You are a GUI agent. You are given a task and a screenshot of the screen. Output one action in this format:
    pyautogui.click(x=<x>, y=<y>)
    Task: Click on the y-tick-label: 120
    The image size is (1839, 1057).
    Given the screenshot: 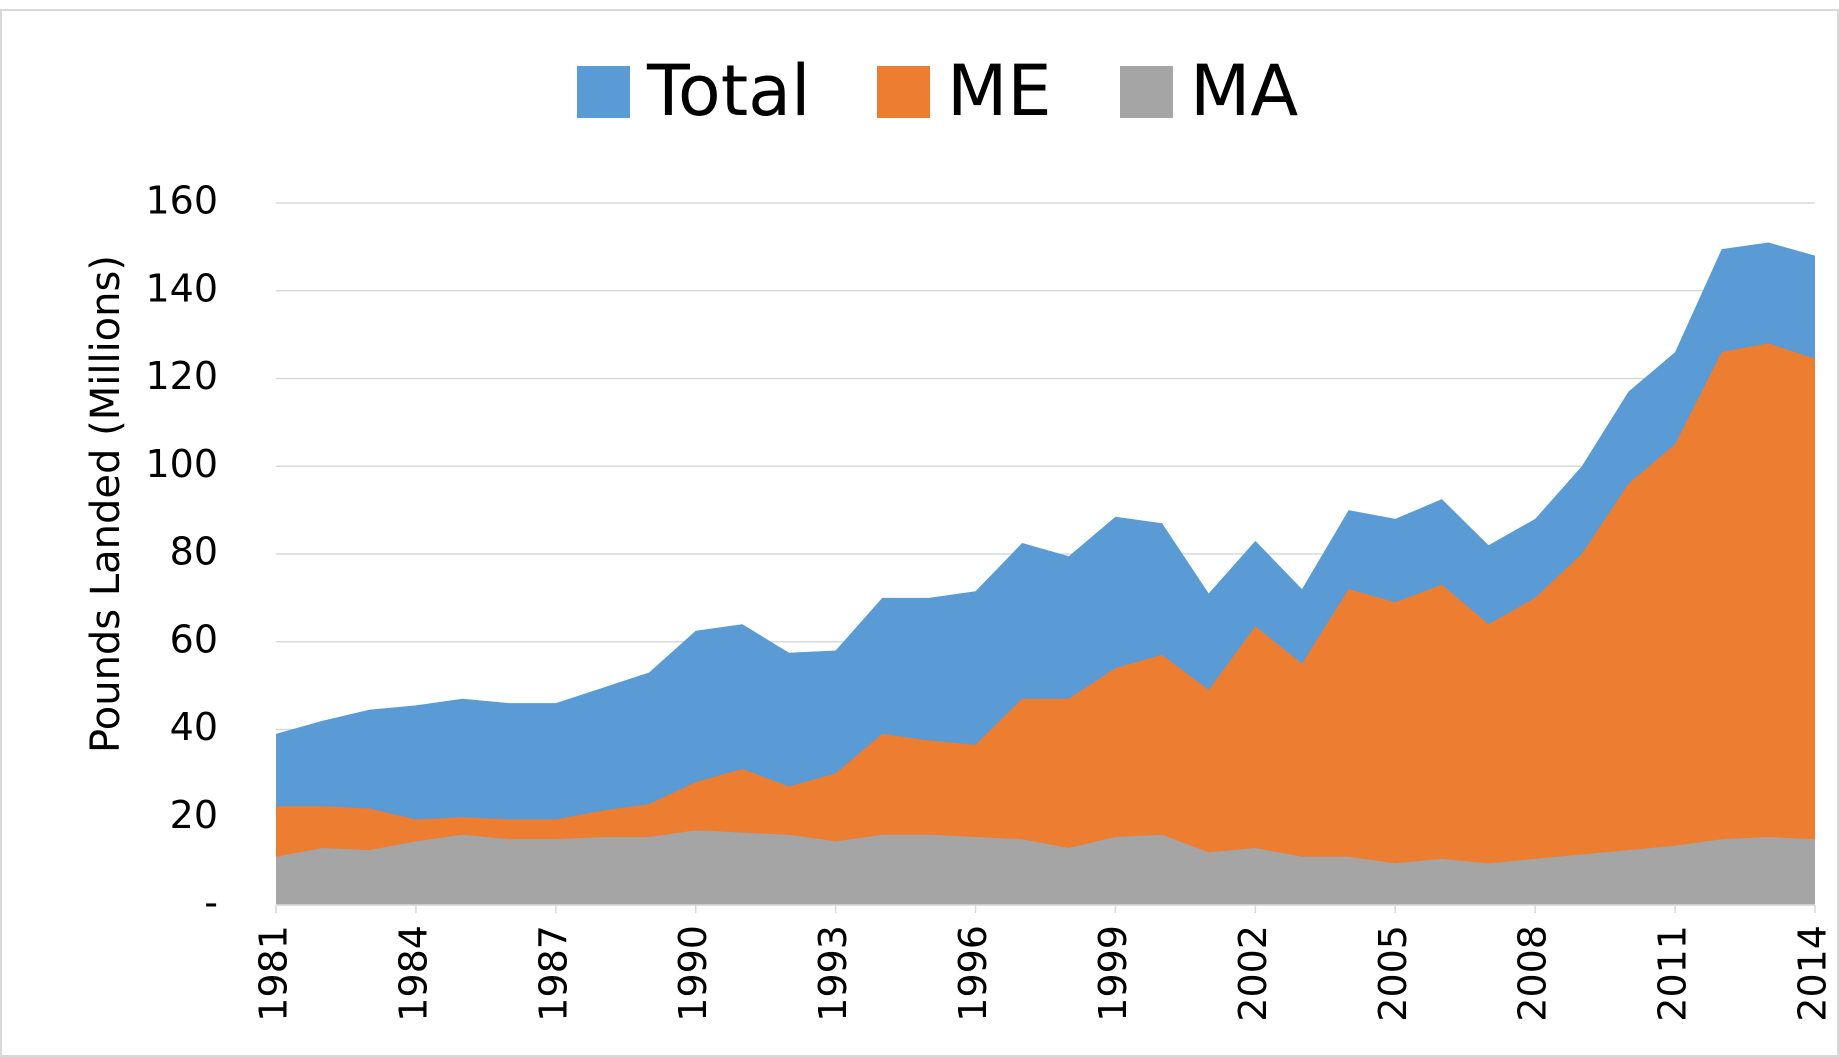 What is the action you would take?
    pyautogui.click(x=181, y=376)
    